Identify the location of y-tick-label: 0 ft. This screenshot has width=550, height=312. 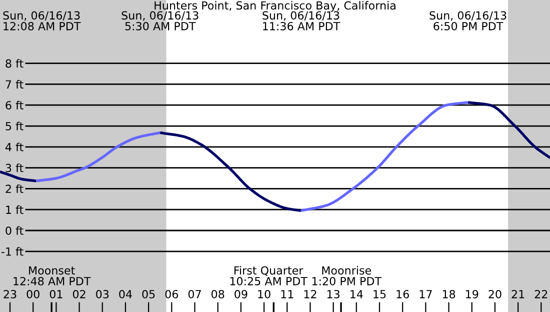
(15, 230).